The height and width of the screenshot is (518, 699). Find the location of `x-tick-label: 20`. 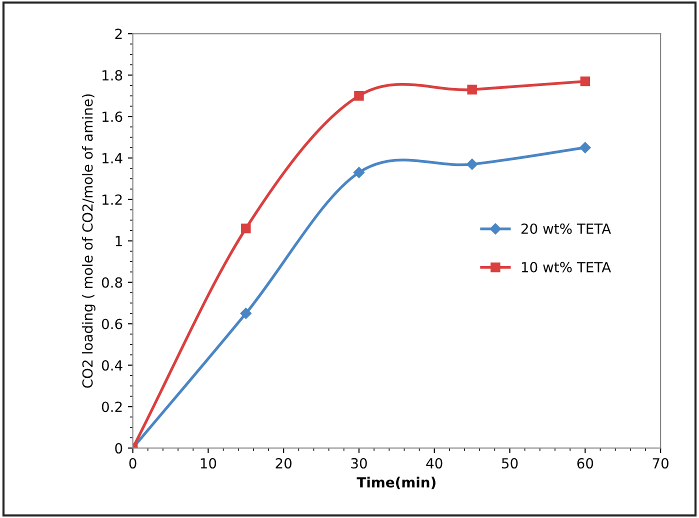

x-tick-label: 20 is located at coordinates (284, 463).